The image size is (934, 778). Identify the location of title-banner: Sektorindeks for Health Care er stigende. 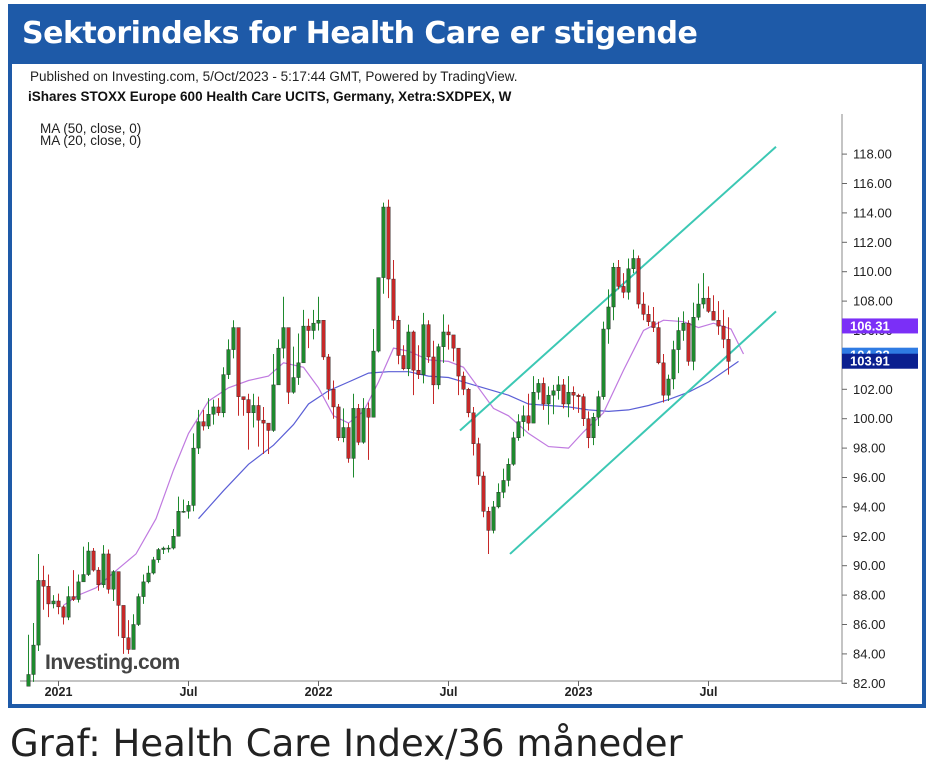
(467, 33).